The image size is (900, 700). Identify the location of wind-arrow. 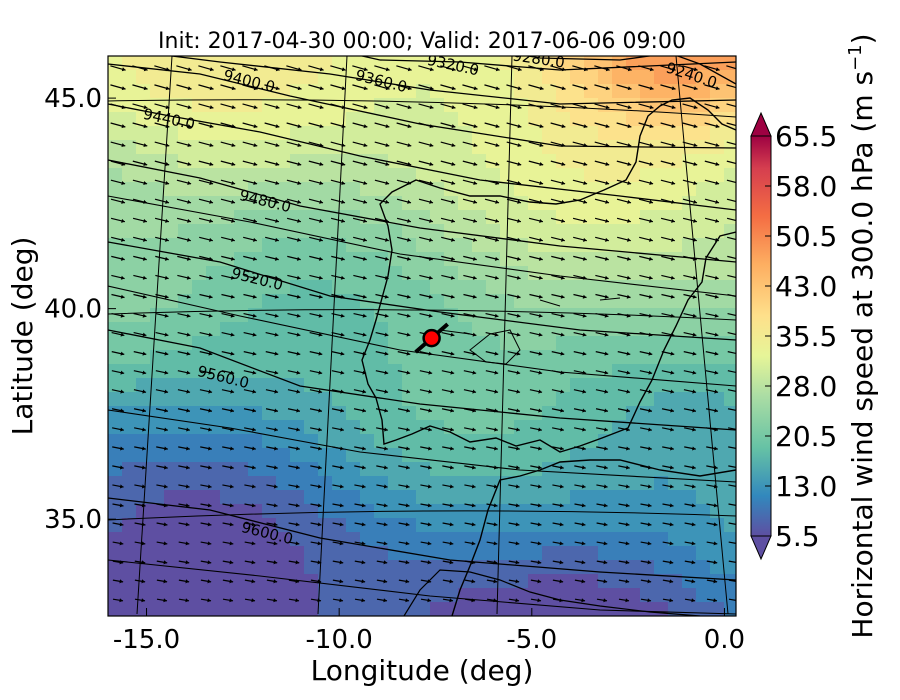
(732, 466).